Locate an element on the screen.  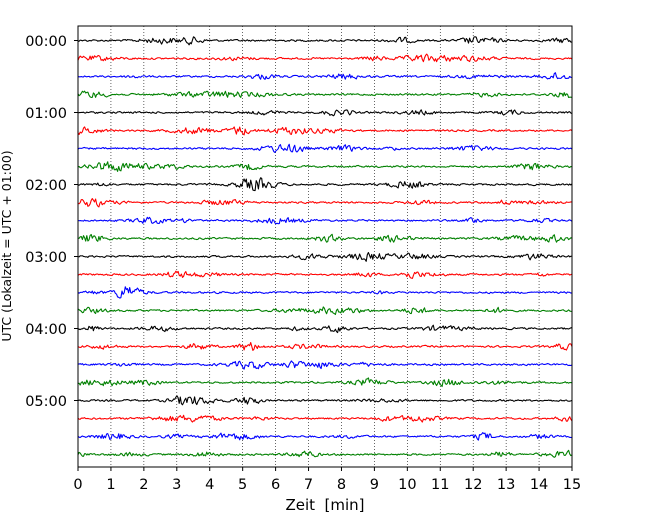
x-tick-label: 9 is located at coordinates (374, 485).